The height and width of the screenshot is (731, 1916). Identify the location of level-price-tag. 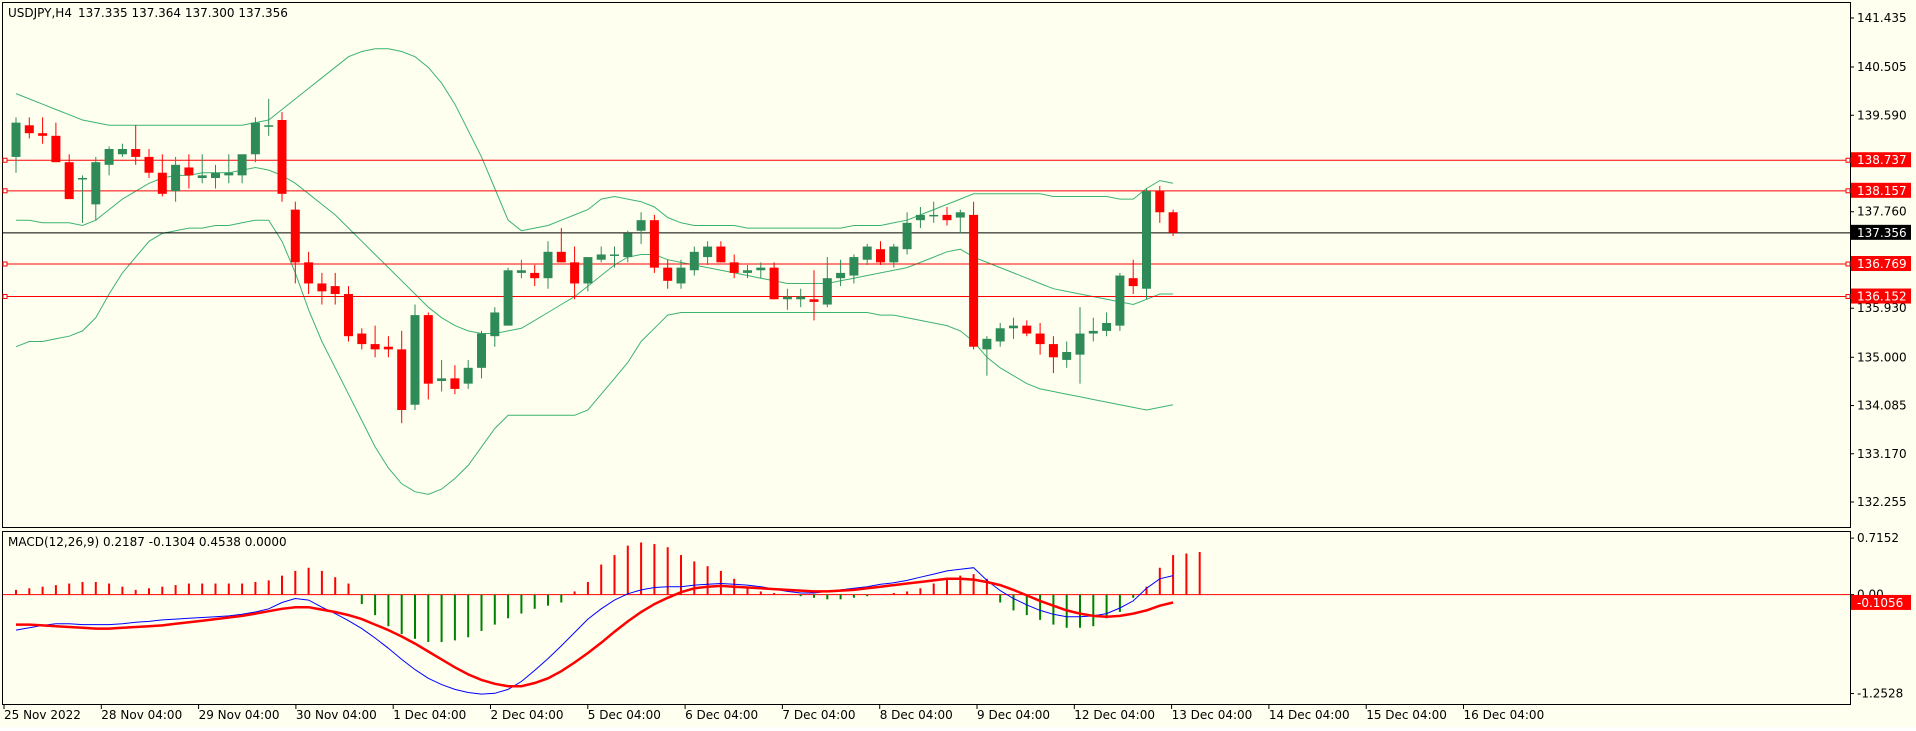
(1881, 263).